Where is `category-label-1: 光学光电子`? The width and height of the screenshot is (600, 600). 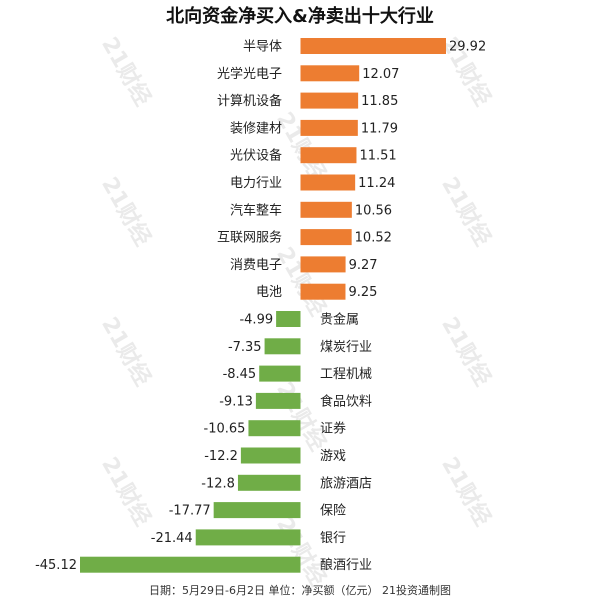 category-label-1: 光学光电子 is located at coordinates (249, 74).